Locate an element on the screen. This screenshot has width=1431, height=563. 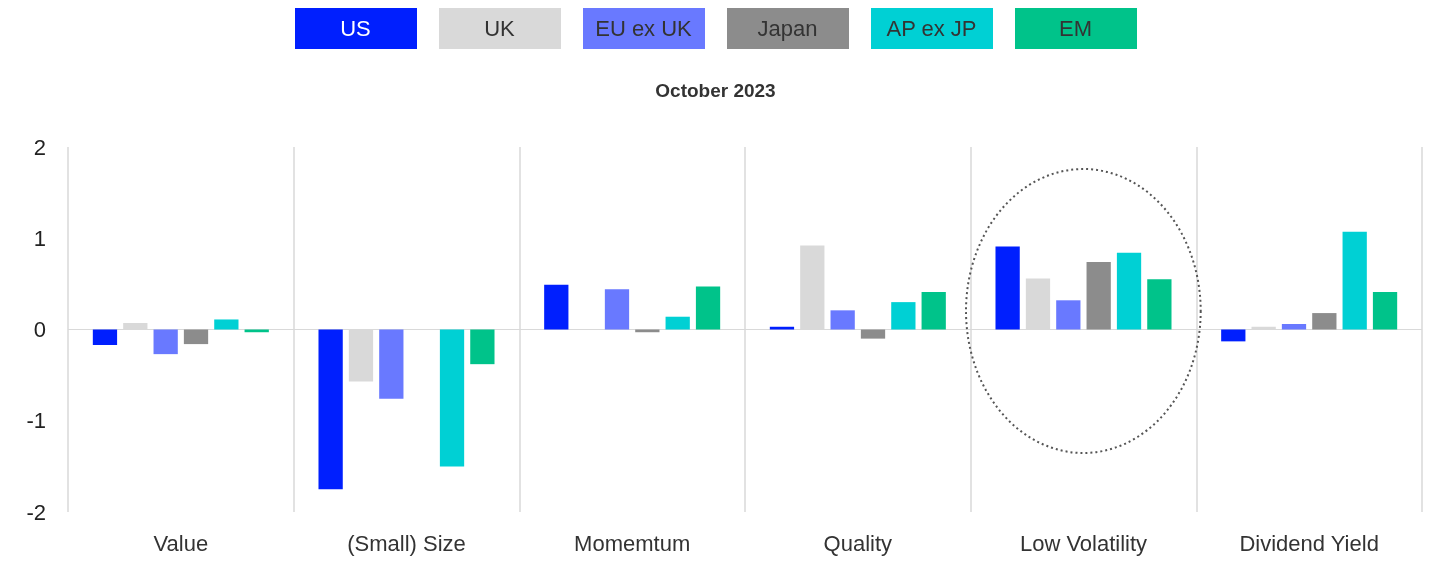
y-tick-label: 1 is located at coordinates (39, 238).